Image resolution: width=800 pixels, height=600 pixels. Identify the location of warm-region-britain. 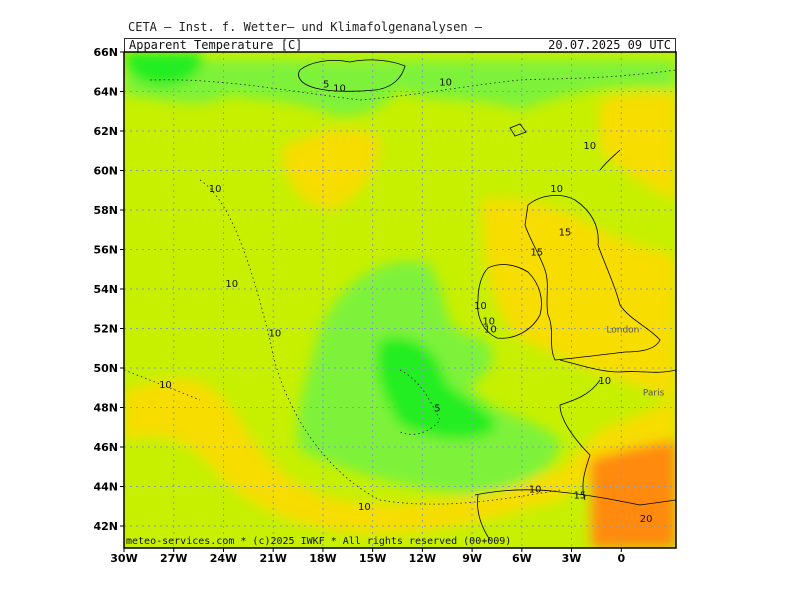
(578, 299).